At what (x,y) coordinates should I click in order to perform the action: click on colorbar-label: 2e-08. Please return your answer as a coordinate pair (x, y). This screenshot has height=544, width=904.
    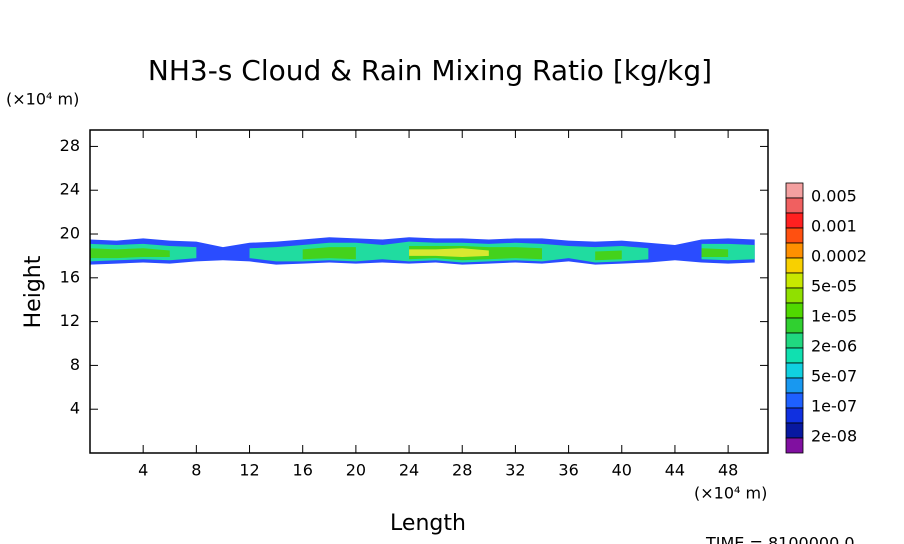
    Looking at the image, I should click on (834, 436).